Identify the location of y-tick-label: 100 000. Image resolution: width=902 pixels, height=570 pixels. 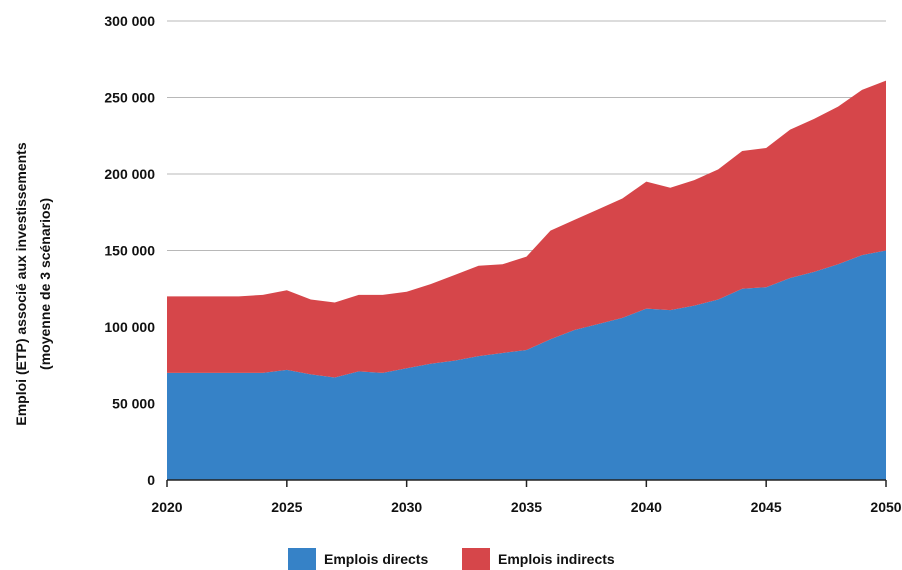
(129, 327).